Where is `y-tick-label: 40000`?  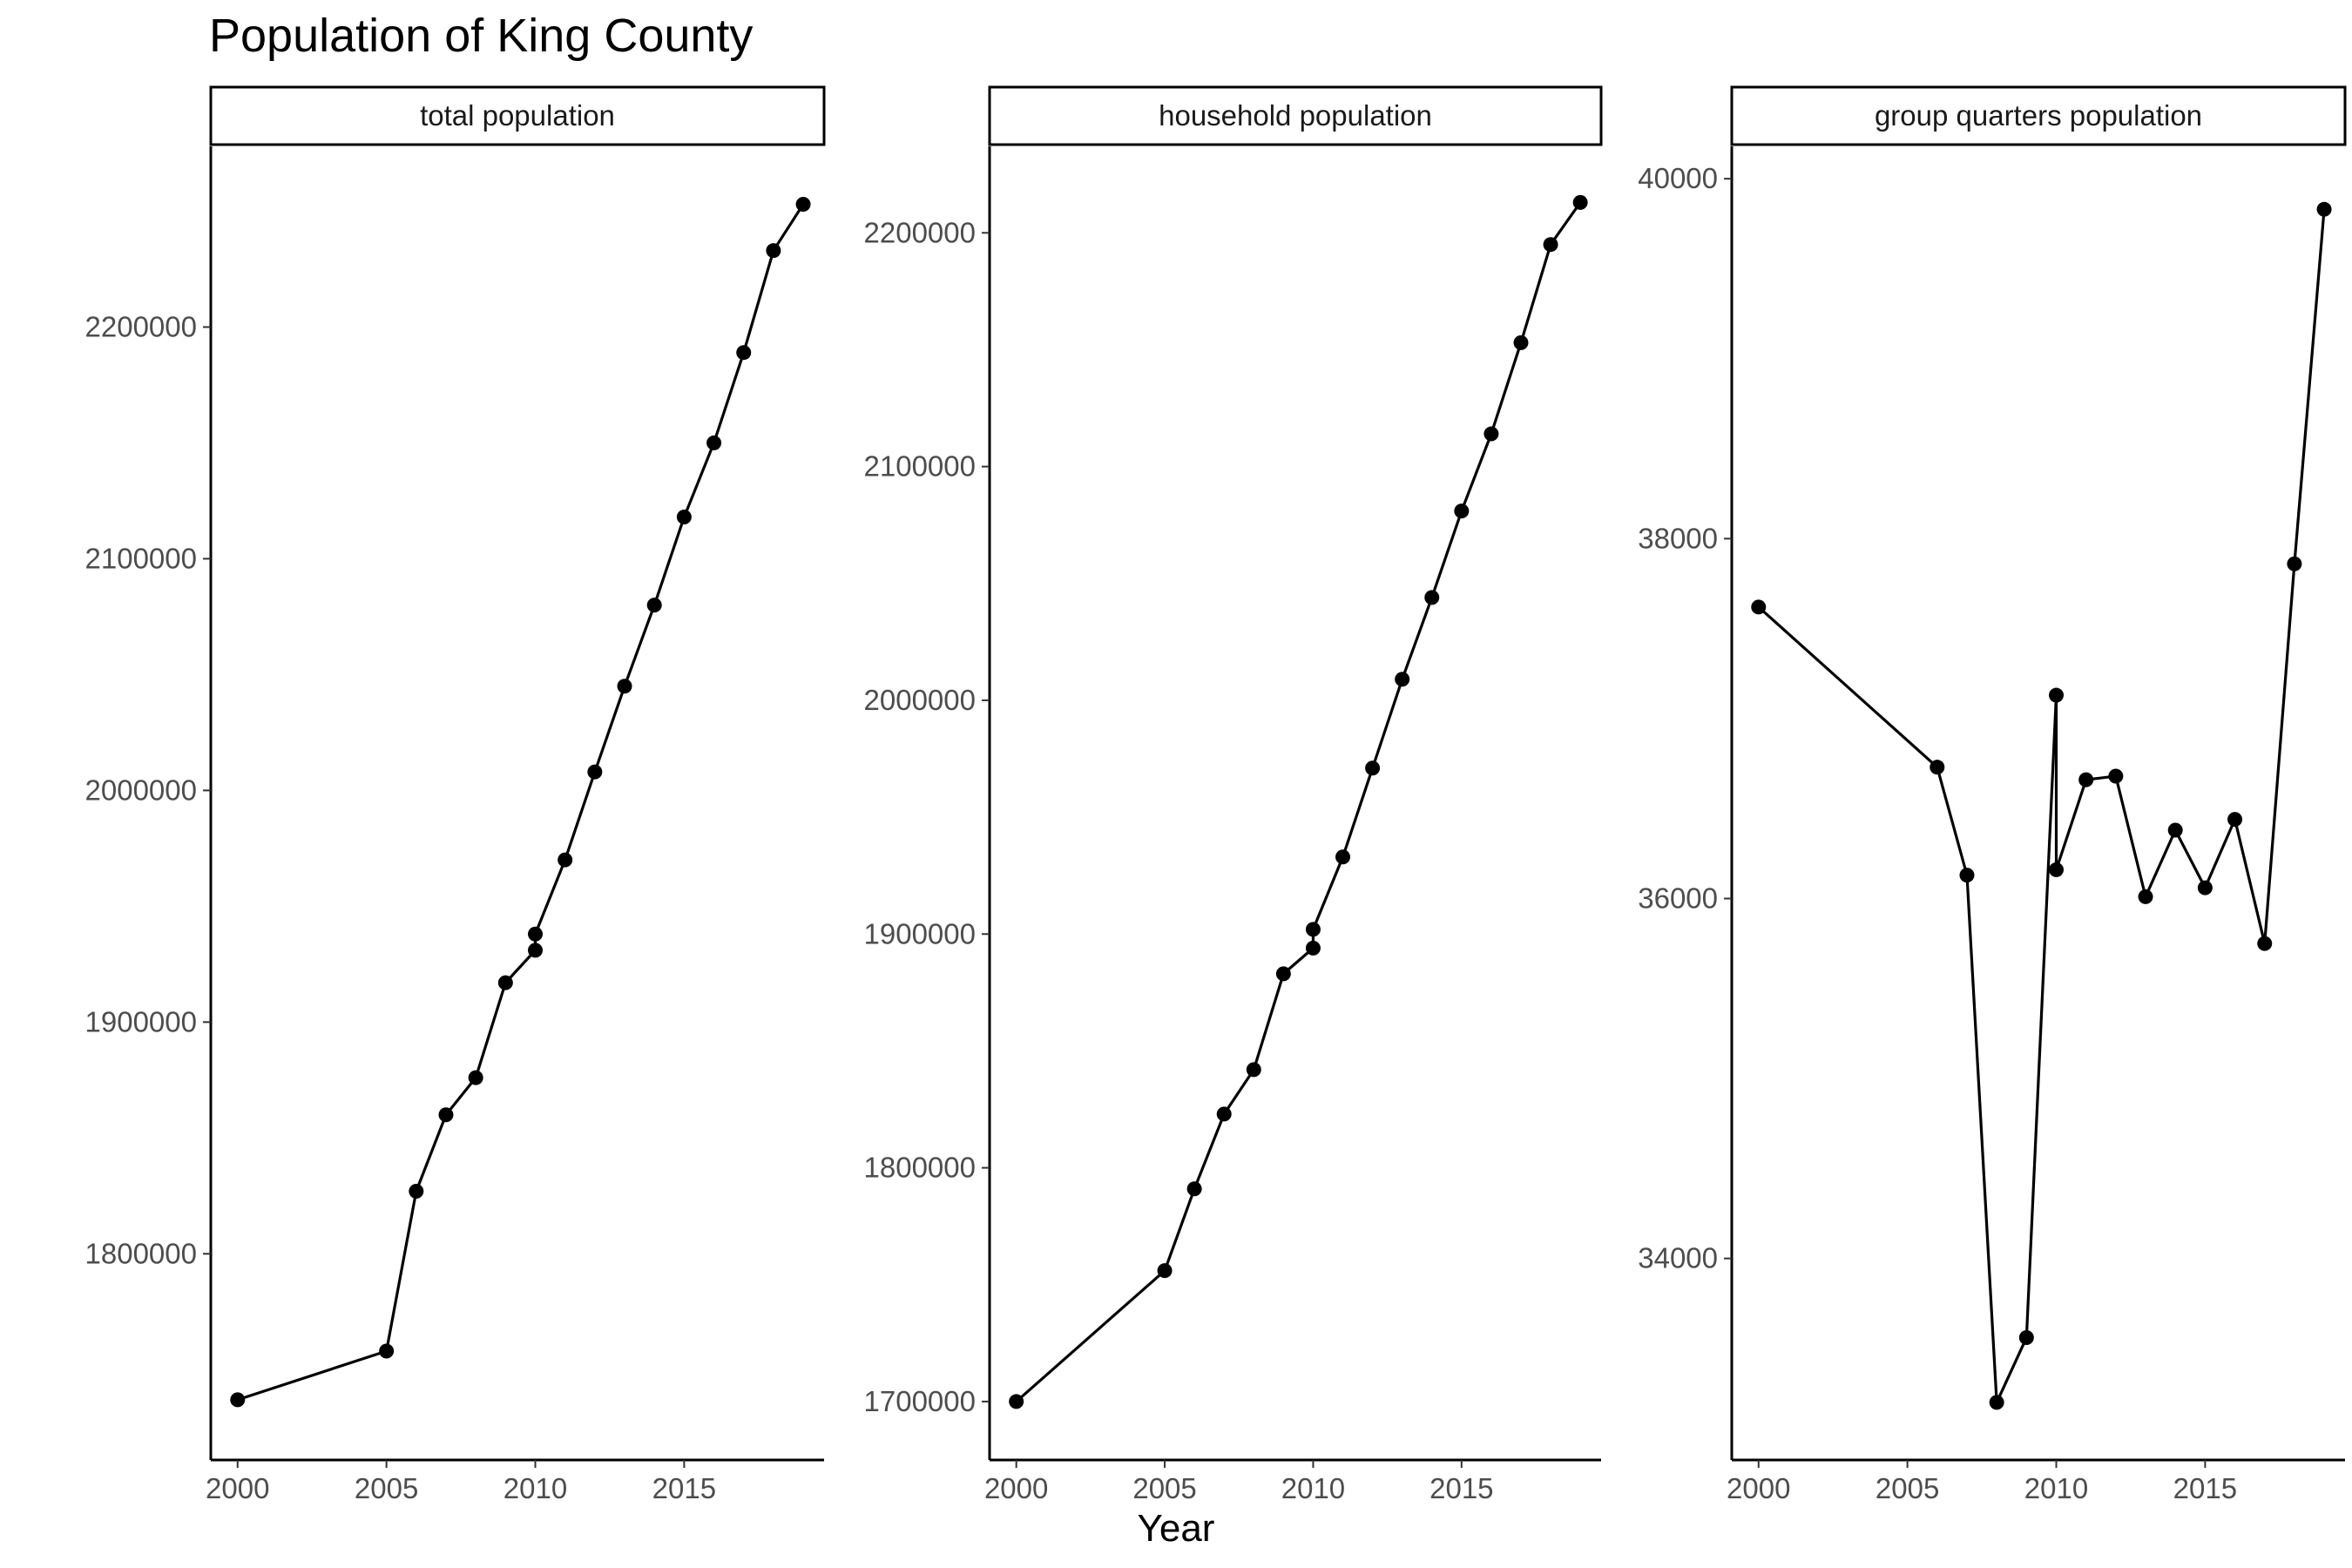 y-tick-label: 40000 is located at coordinates (1678, 178).